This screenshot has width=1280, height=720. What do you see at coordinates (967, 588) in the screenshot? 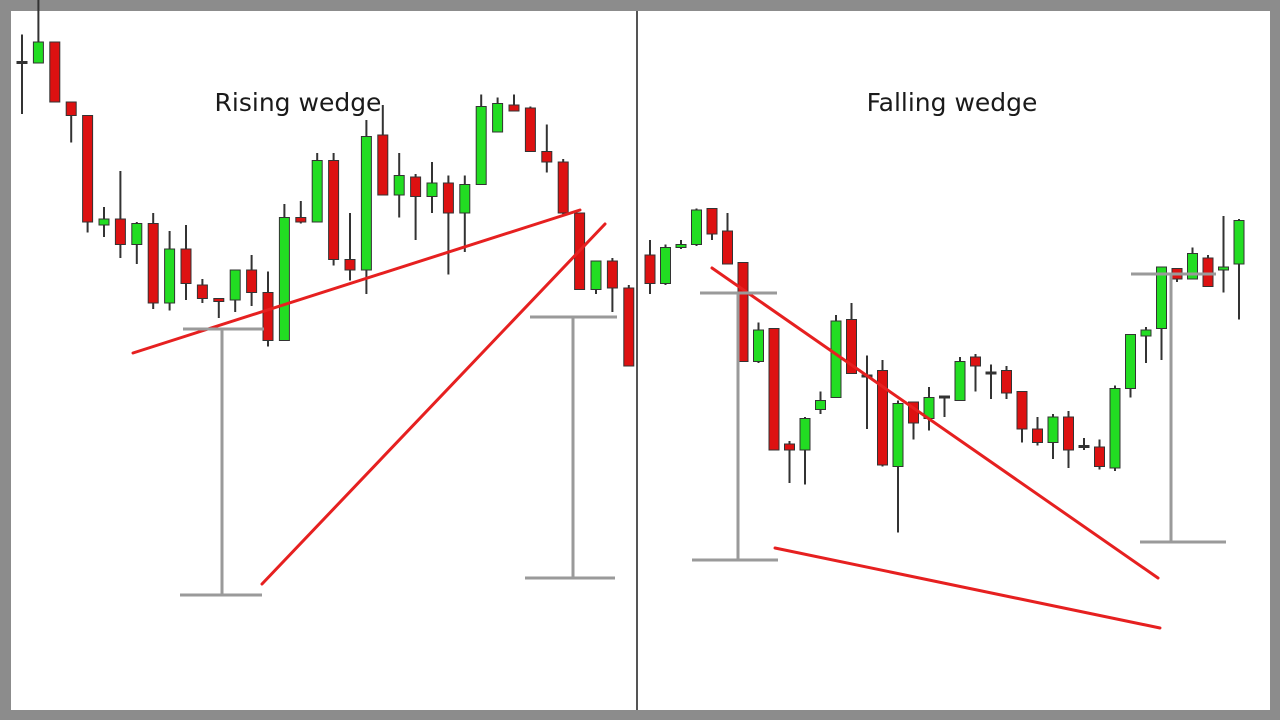
I see `falling-wedge-lower-trendline` at bounding box center [967, 588].